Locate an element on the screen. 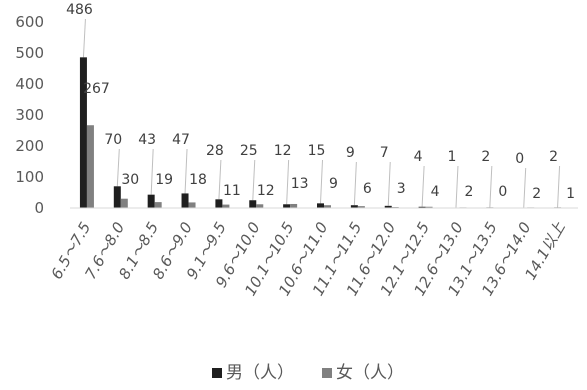  data-label-female: 11 is located at coordinates (232, 191).